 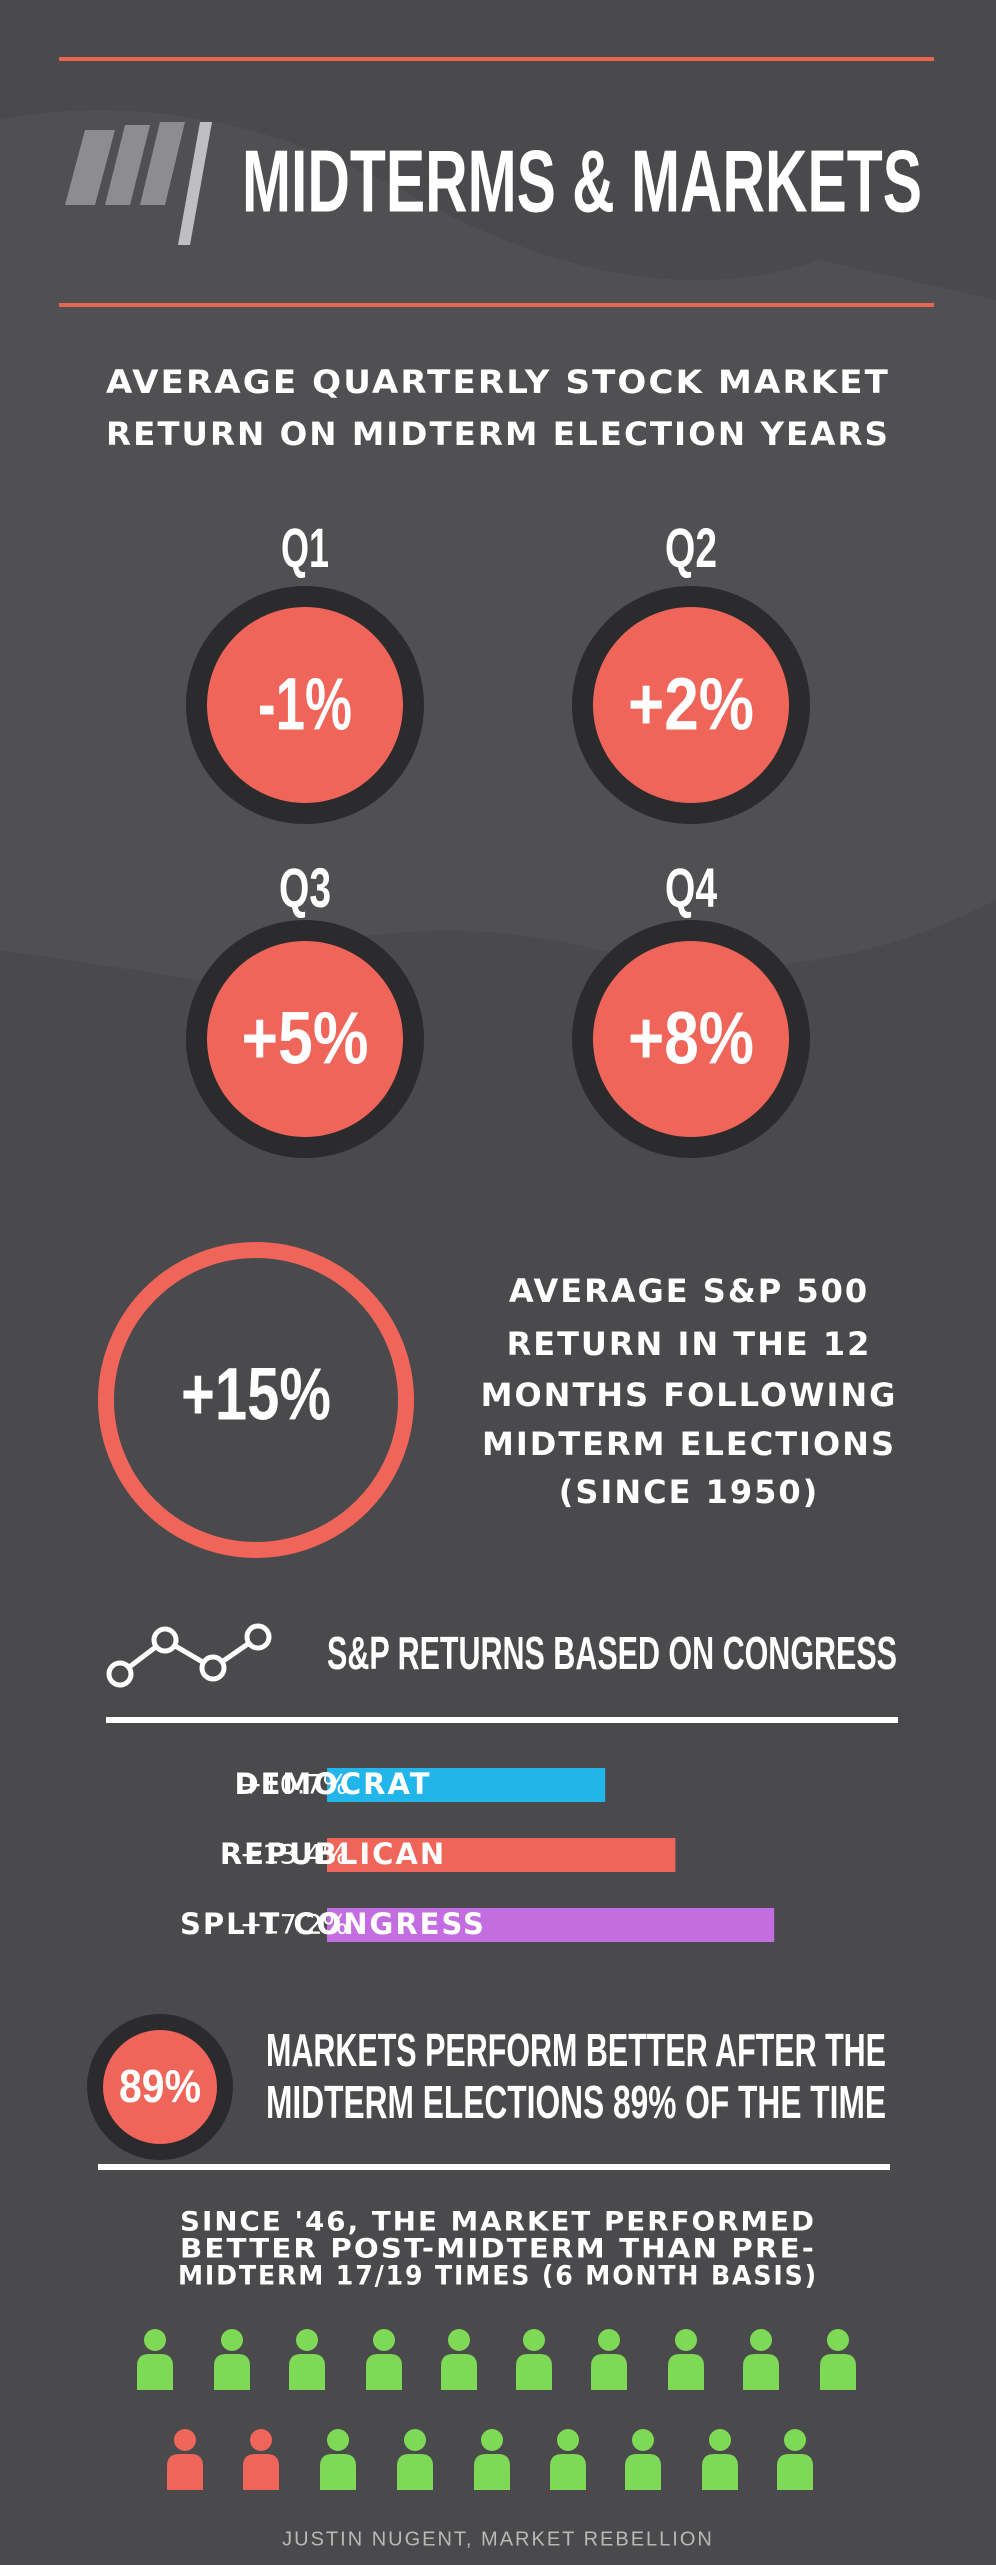 I want to click on annual-text: (SINCE 1950), so click(x=689, y=1492).